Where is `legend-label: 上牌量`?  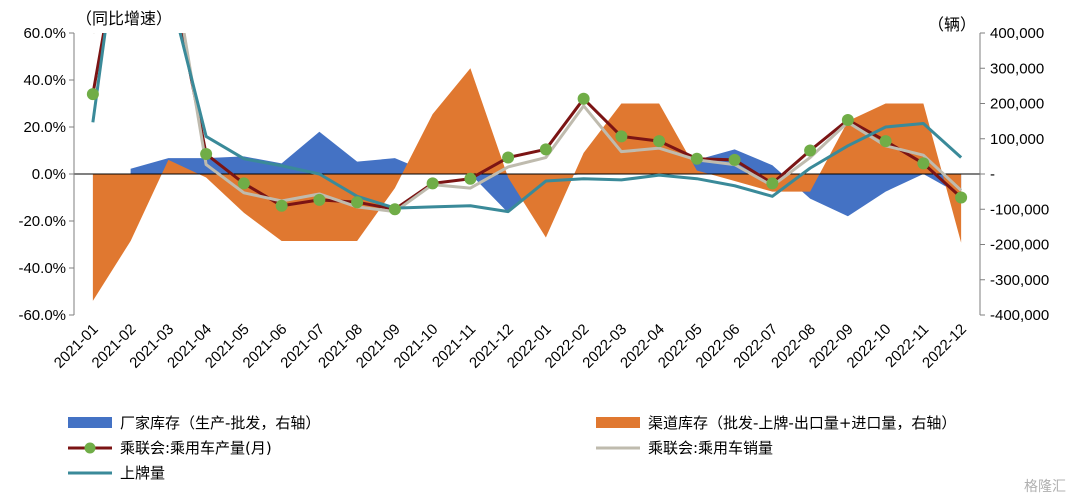
legend-label: 上牌量 is located at coordinates (143, 473).